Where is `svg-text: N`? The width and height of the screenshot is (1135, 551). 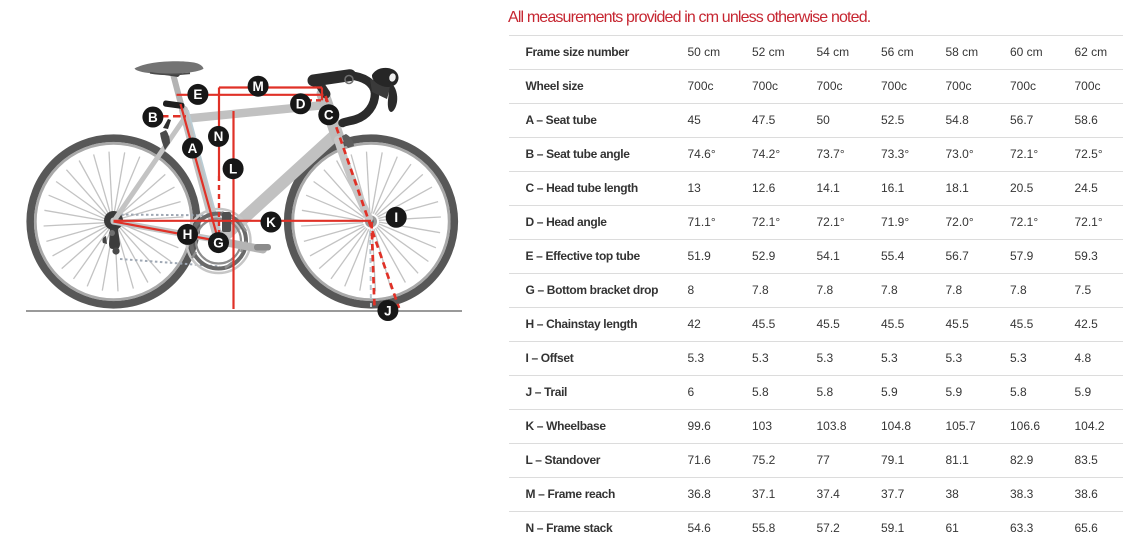 svg-text: N is located at coordinates (219, 136).